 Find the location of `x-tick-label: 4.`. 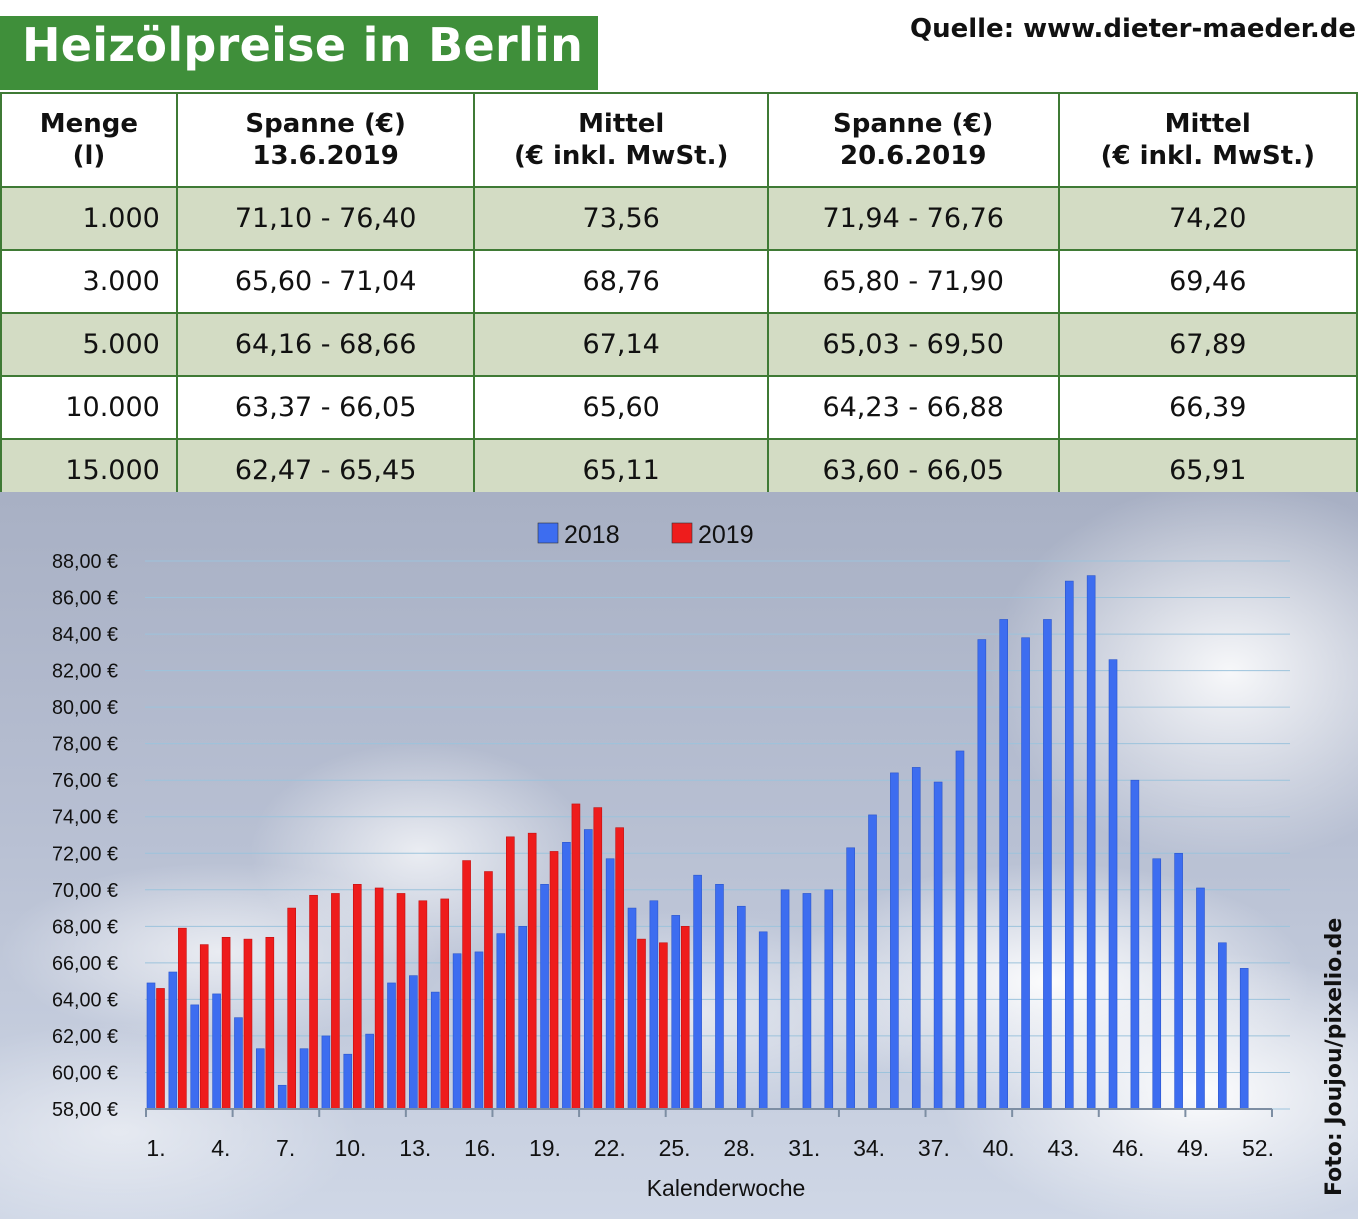

x-tick-label: 4. is located at coordinates (220, 1148).